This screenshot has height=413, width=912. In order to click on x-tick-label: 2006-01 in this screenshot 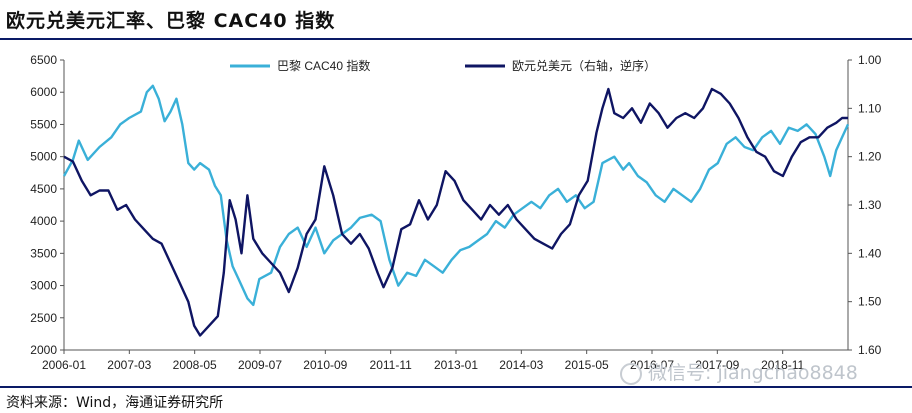, I will do `click(64, 365)`.